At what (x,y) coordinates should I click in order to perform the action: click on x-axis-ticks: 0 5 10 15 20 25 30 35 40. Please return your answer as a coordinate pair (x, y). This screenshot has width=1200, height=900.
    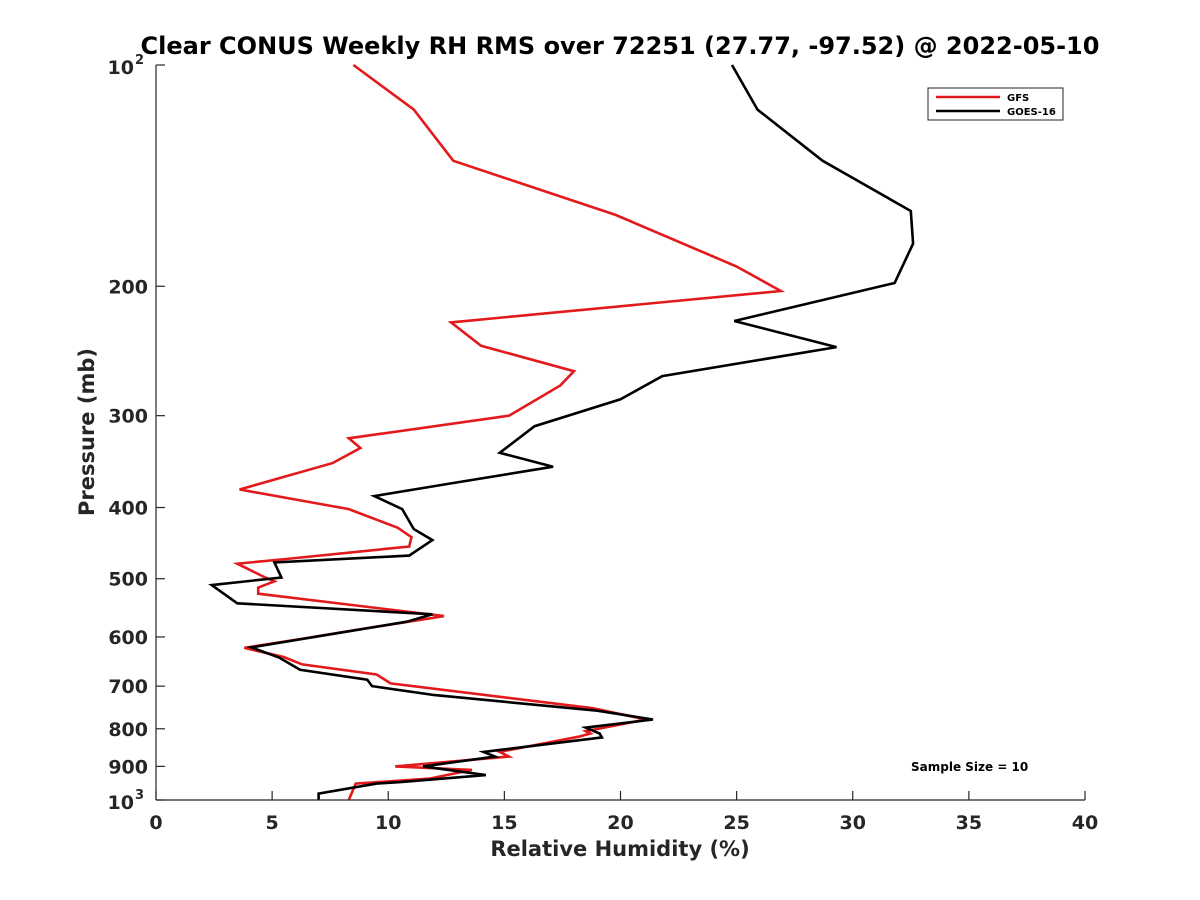
    Looking at the image, I should click on (623, 812).